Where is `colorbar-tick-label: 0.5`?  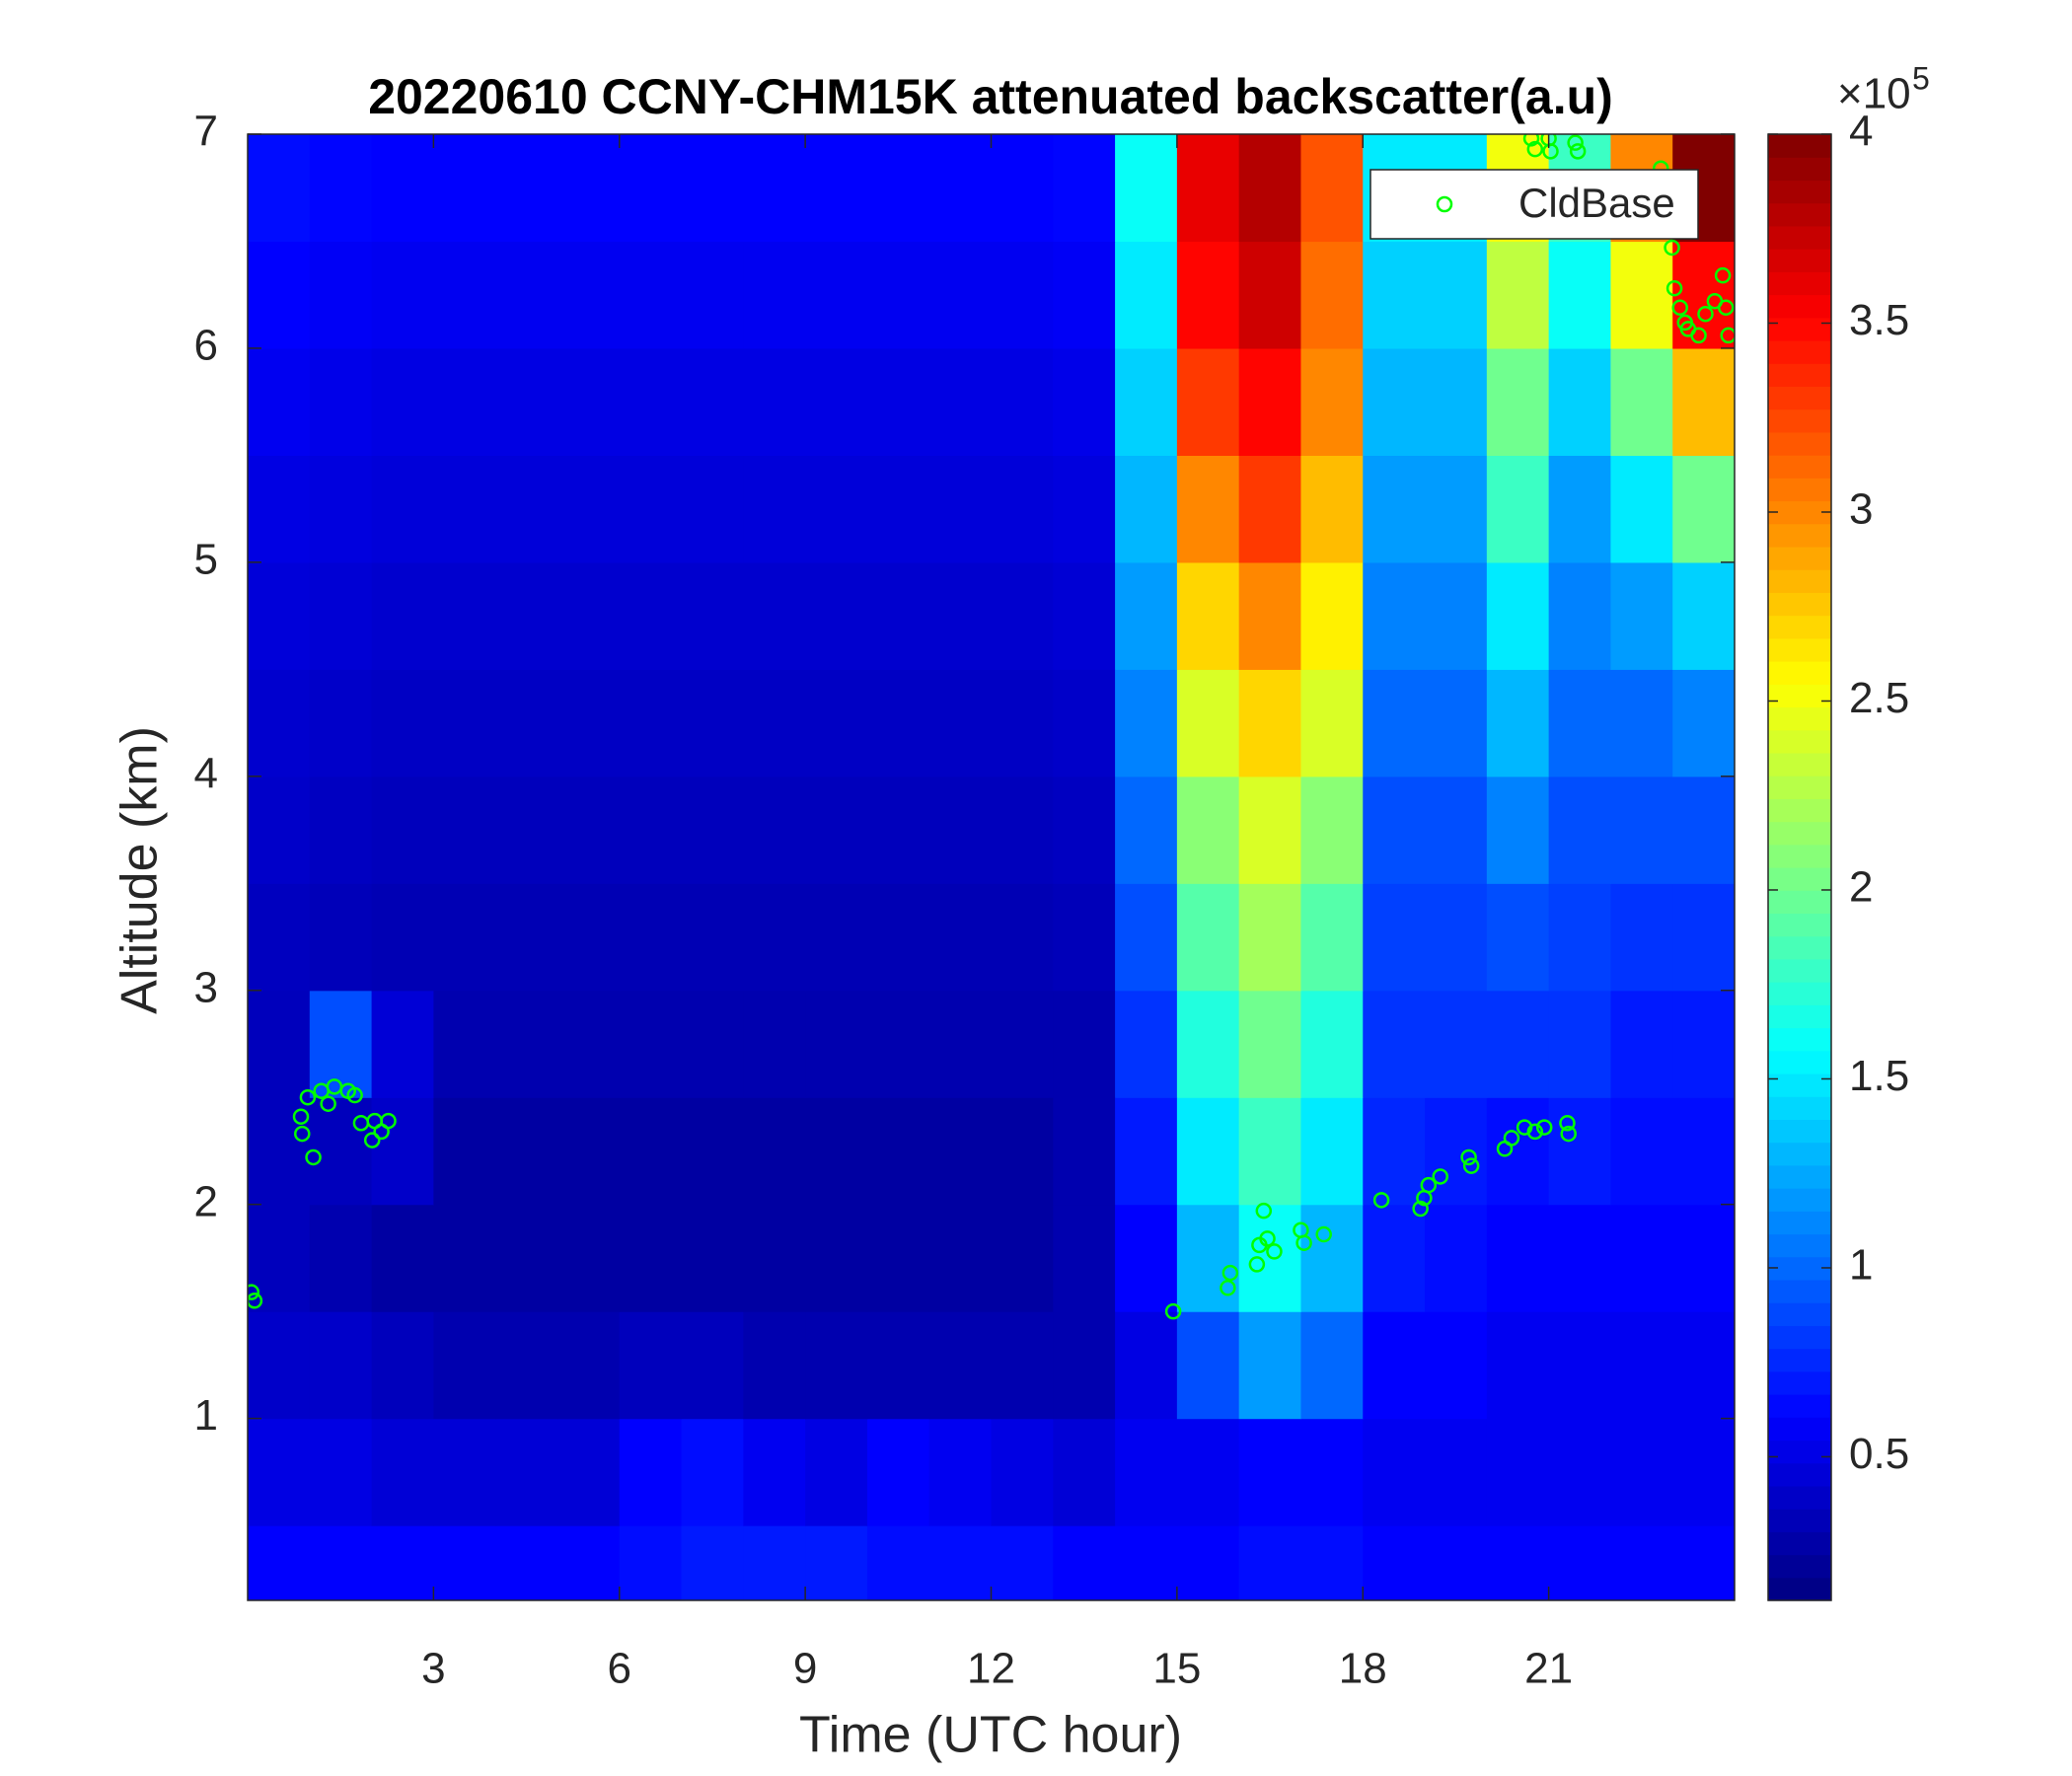 colorbar-tick-label: 0.5 is located at coordinates (1879, 1454).